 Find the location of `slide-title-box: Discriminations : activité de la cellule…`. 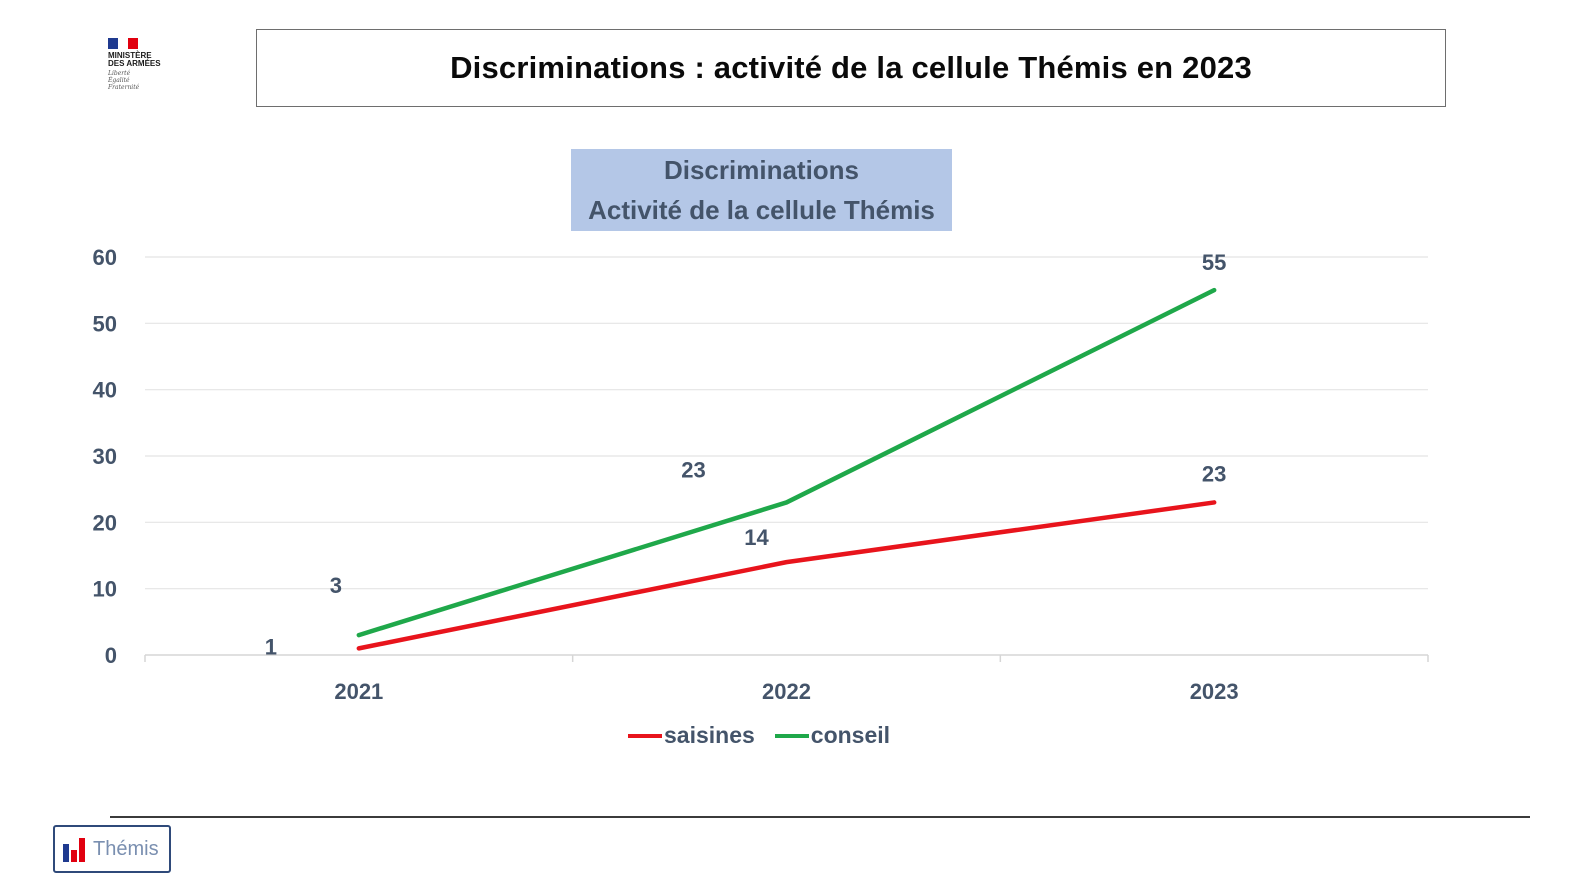

slide-title-box: Discriminations : activité de la cellule… is located at coordinates (851, 68).